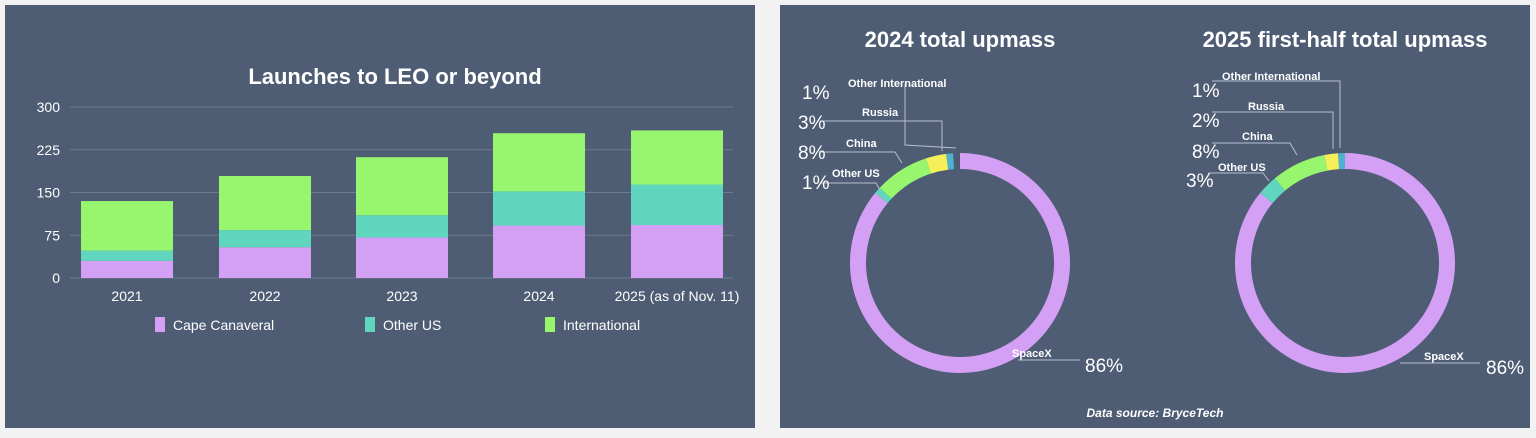 The image size is (1536, 438). Describe the element at coordinates (56, 278) in the screenshot. I see `y-tick-label: 0` at that location.